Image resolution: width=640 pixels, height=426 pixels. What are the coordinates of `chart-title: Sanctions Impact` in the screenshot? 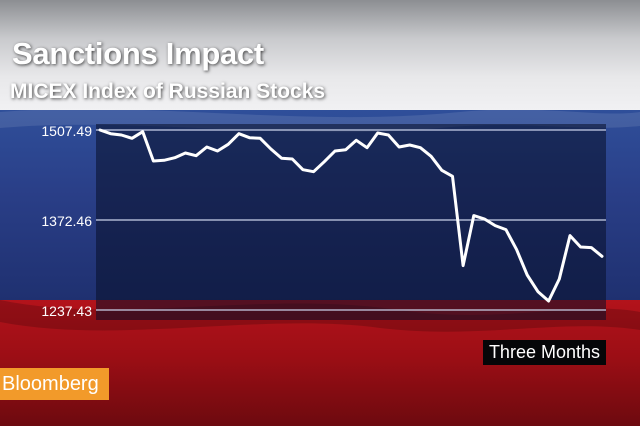 It's located at (138, 53).